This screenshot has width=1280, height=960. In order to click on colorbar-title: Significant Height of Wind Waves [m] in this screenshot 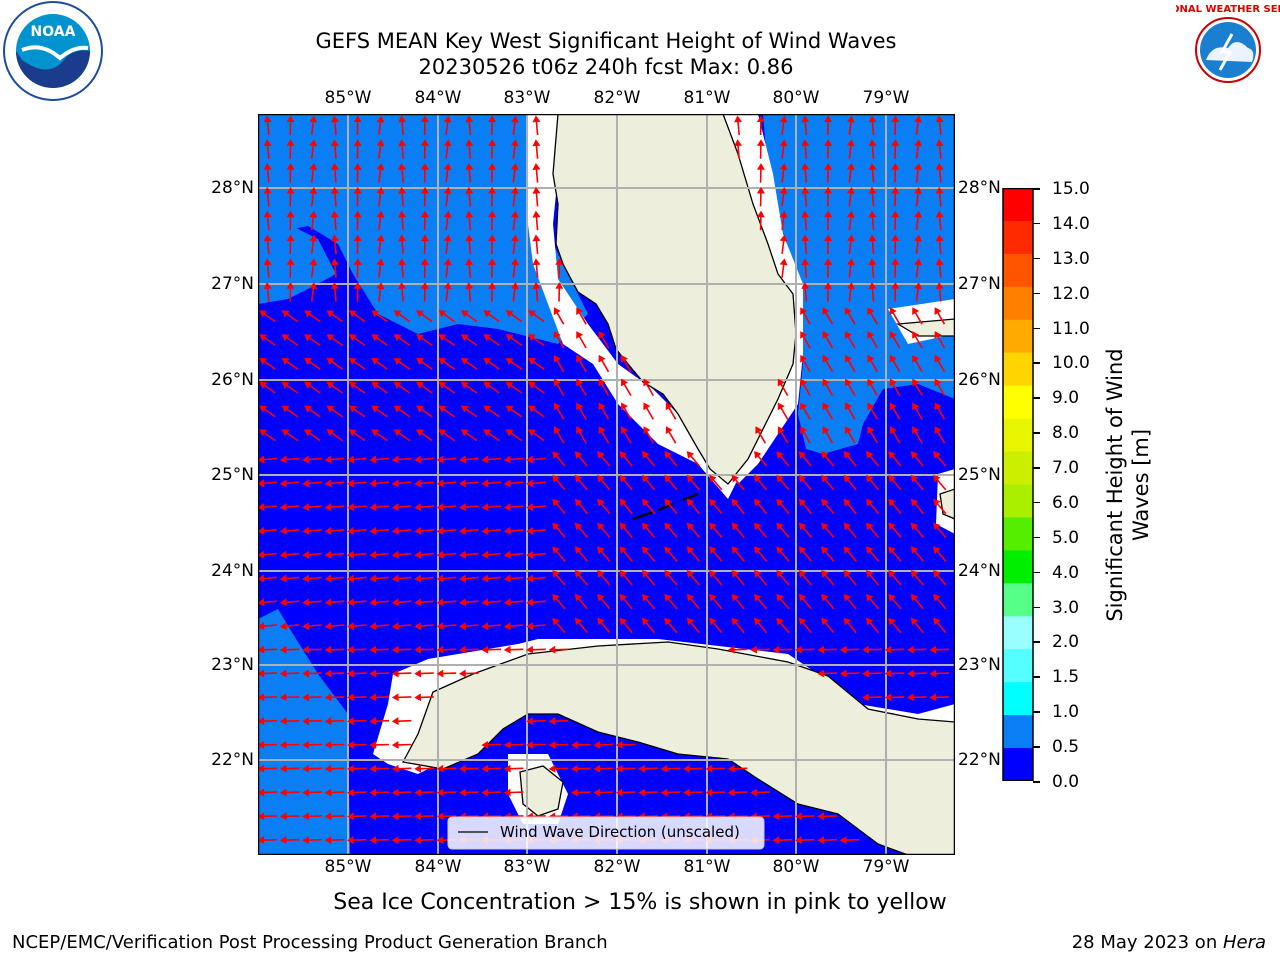, I will do `click(1128, 485)`.